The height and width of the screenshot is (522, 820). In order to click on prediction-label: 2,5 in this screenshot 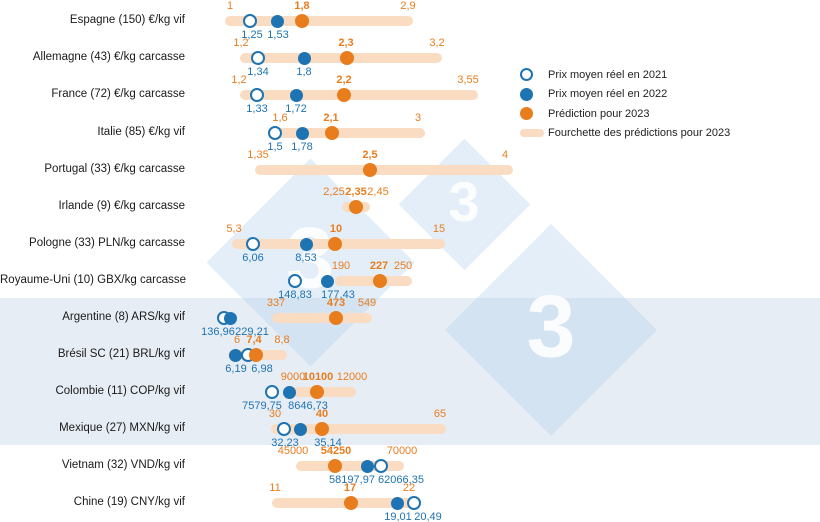, I will do `click(370, 155)`.